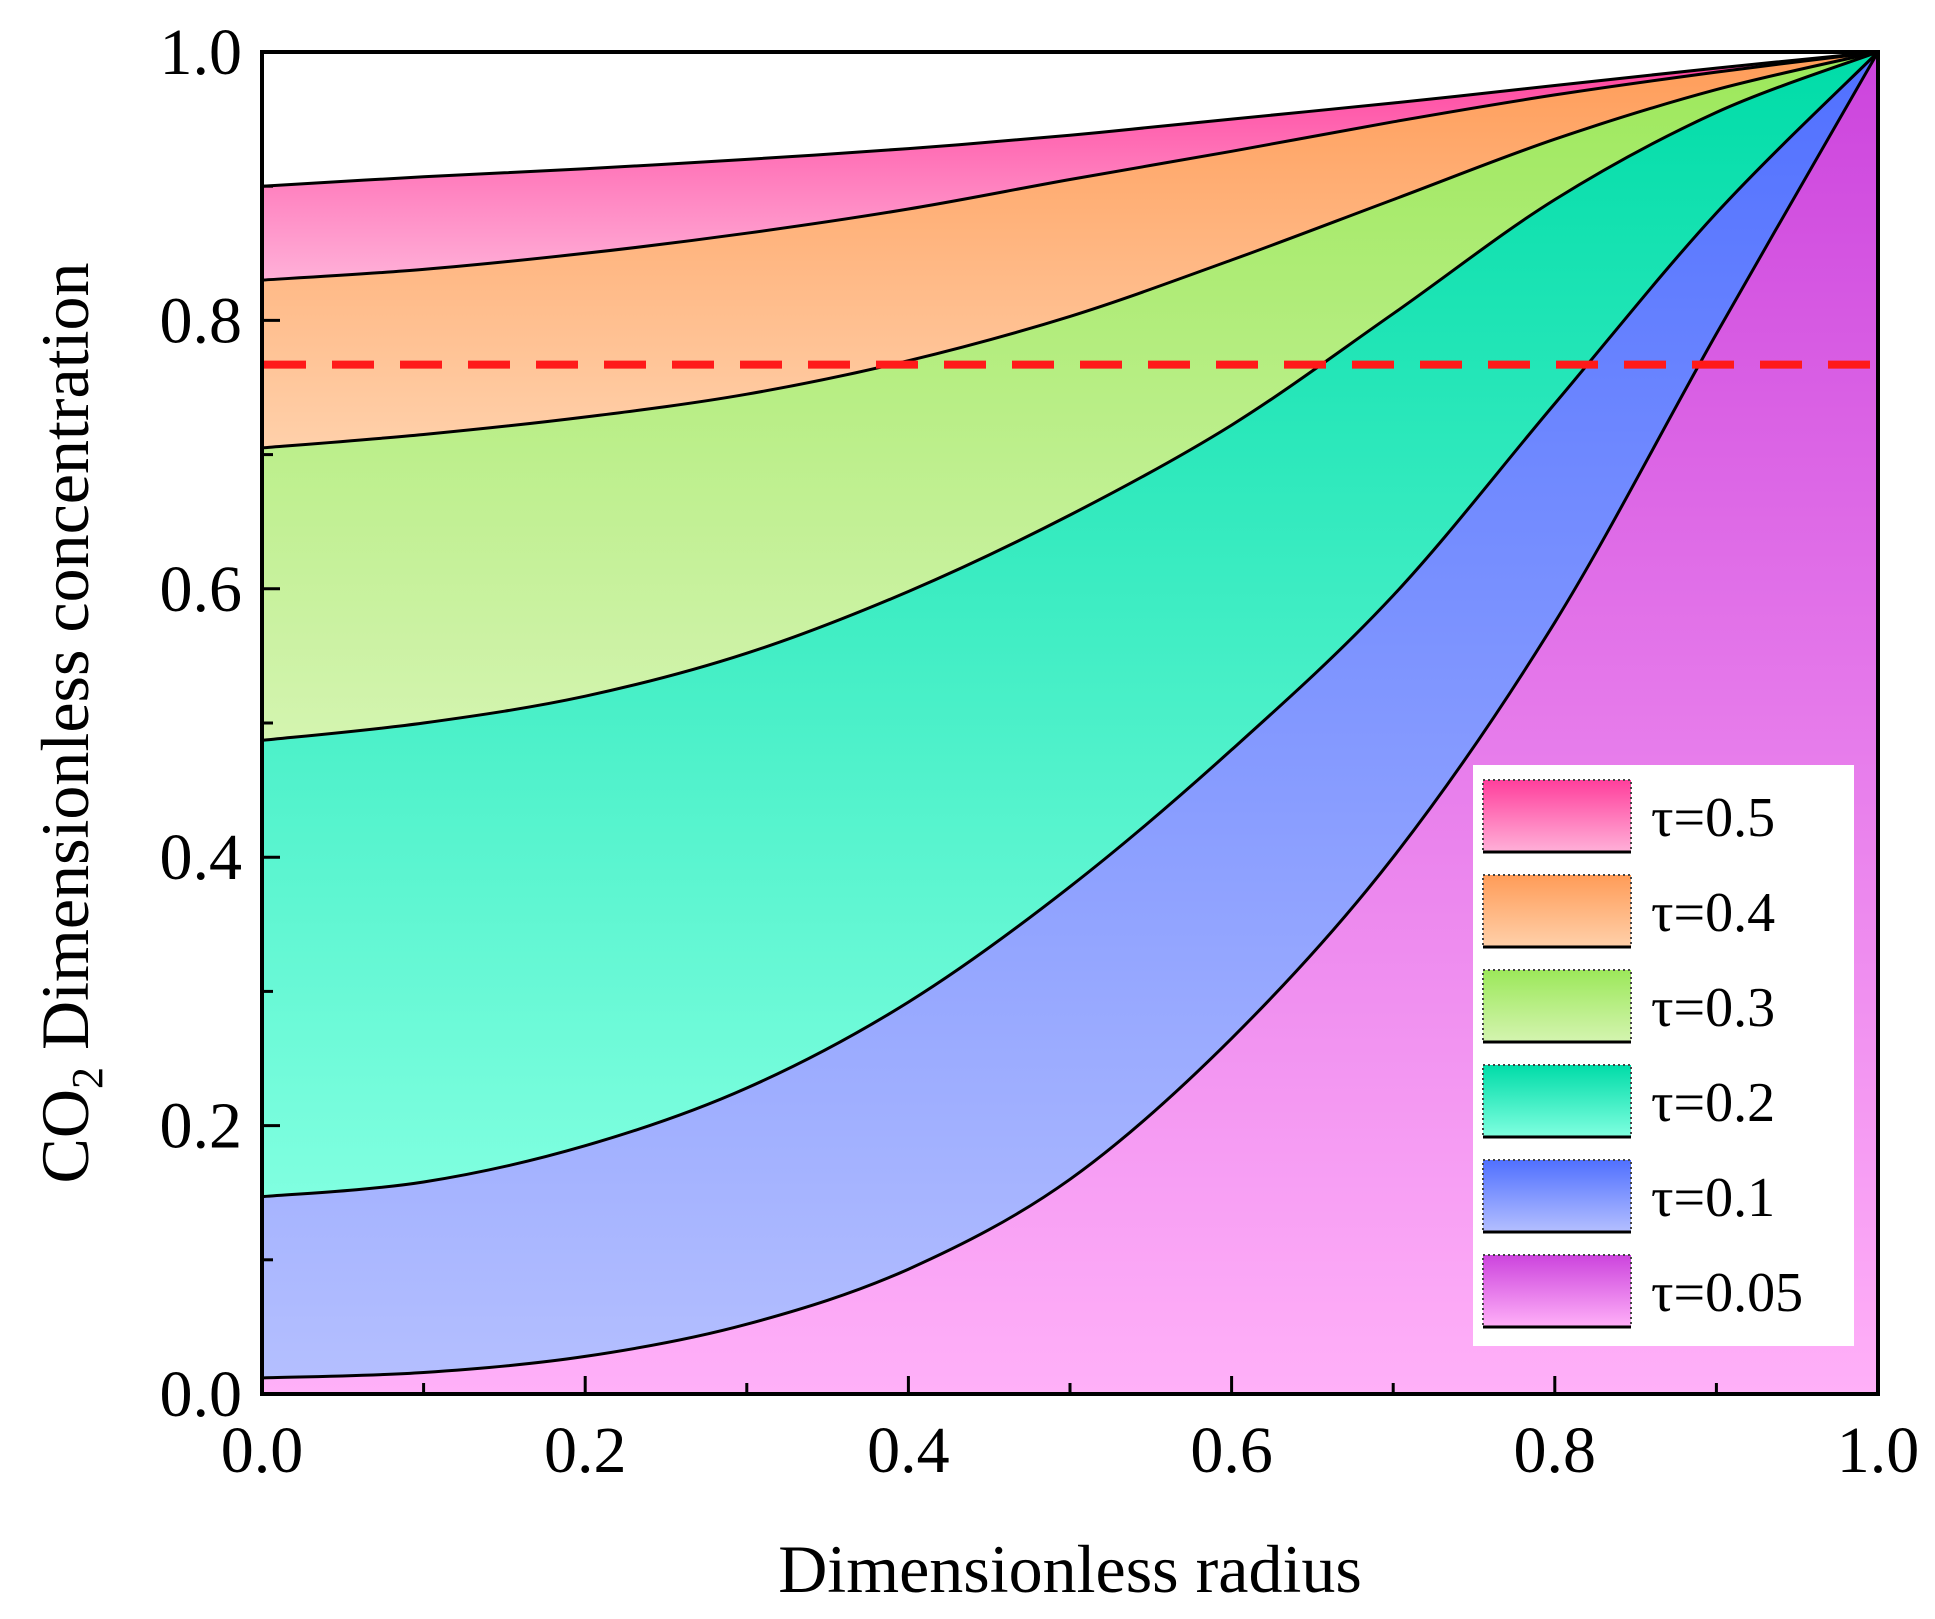 This screenshot has height=1619, width=1935. What do you see at coordinates (1713, 1103) in the screenshot?
I see `legend-label-τ=0.2: τ=0.2` at bounding box center [1713, 1103].